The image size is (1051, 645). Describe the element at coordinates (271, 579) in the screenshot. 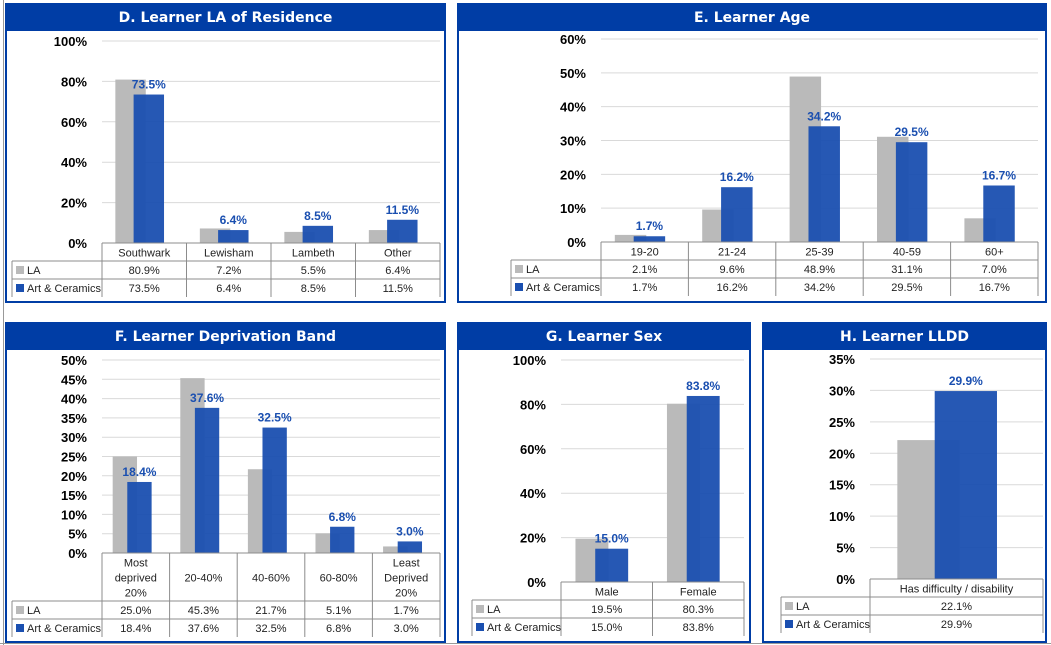

I see `category-label: 40-60%` at that location.